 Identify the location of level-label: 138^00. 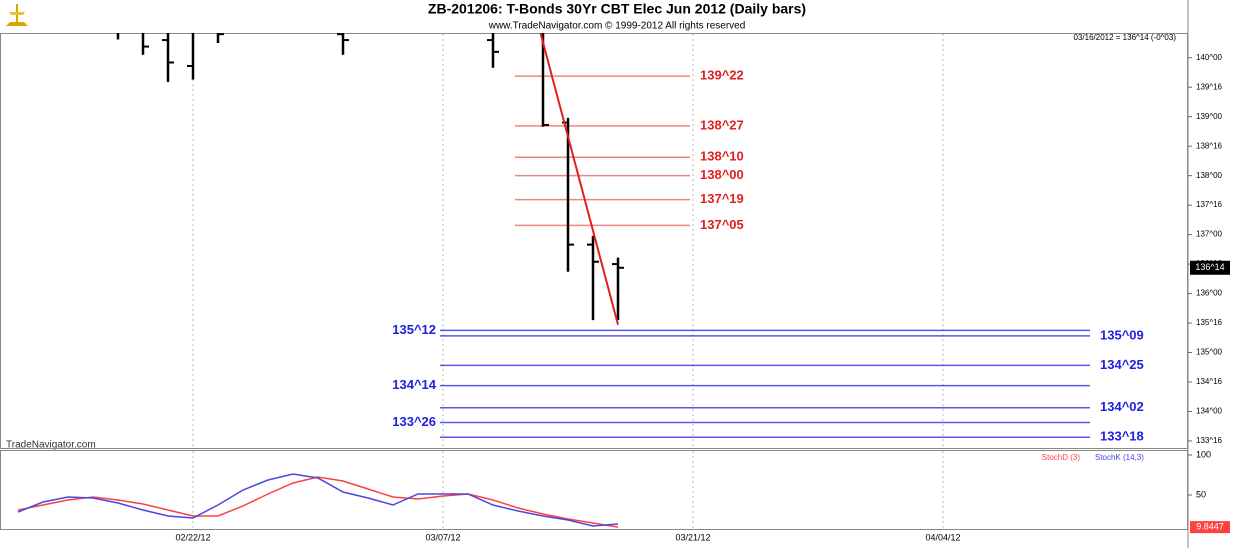
(722, 174).